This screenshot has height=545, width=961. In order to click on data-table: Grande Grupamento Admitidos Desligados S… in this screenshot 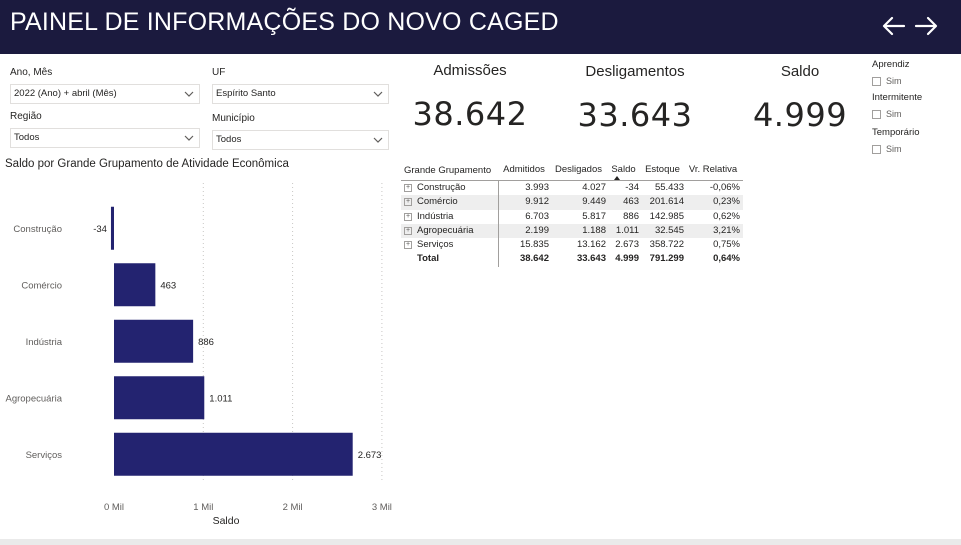, I will do `click(572, 214)`.